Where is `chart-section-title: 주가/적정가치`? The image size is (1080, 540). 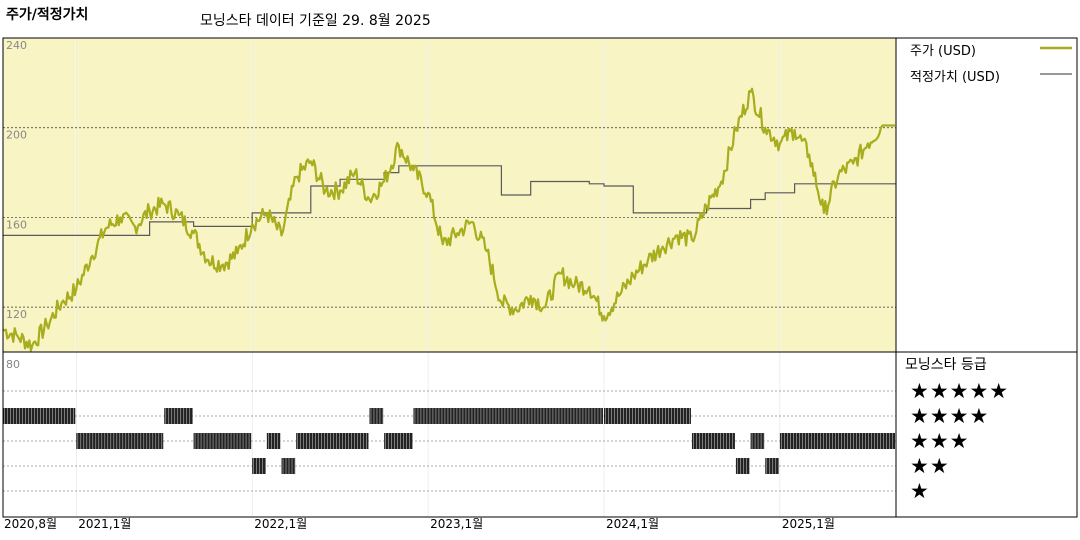 chart-section-title: 주가/적정가치 is located at coordinates (47, 15).